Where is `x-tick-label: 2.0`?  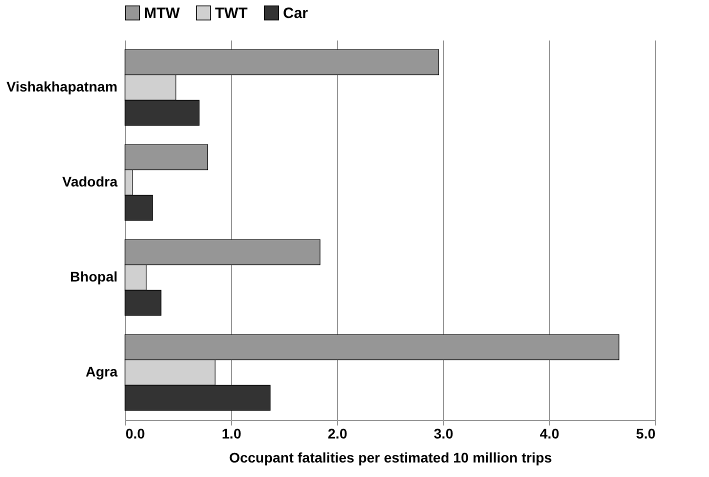
x-tick-label: 2.0 is located at coordinates (338, 434).